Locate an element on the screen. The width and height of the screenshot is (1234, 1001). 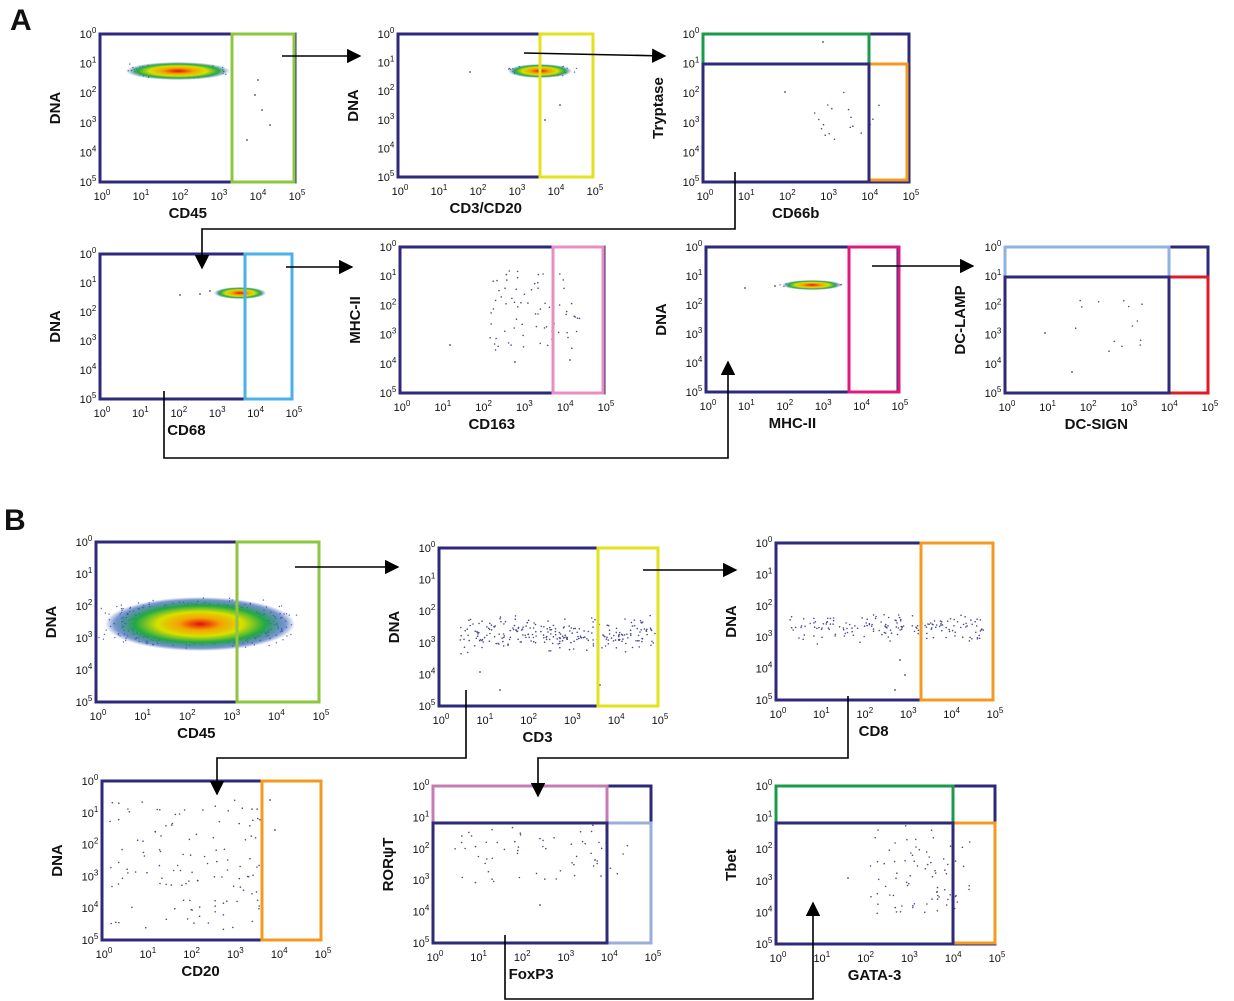
x-tick-b3-3: 10³ is located at coordinates (908, 713).